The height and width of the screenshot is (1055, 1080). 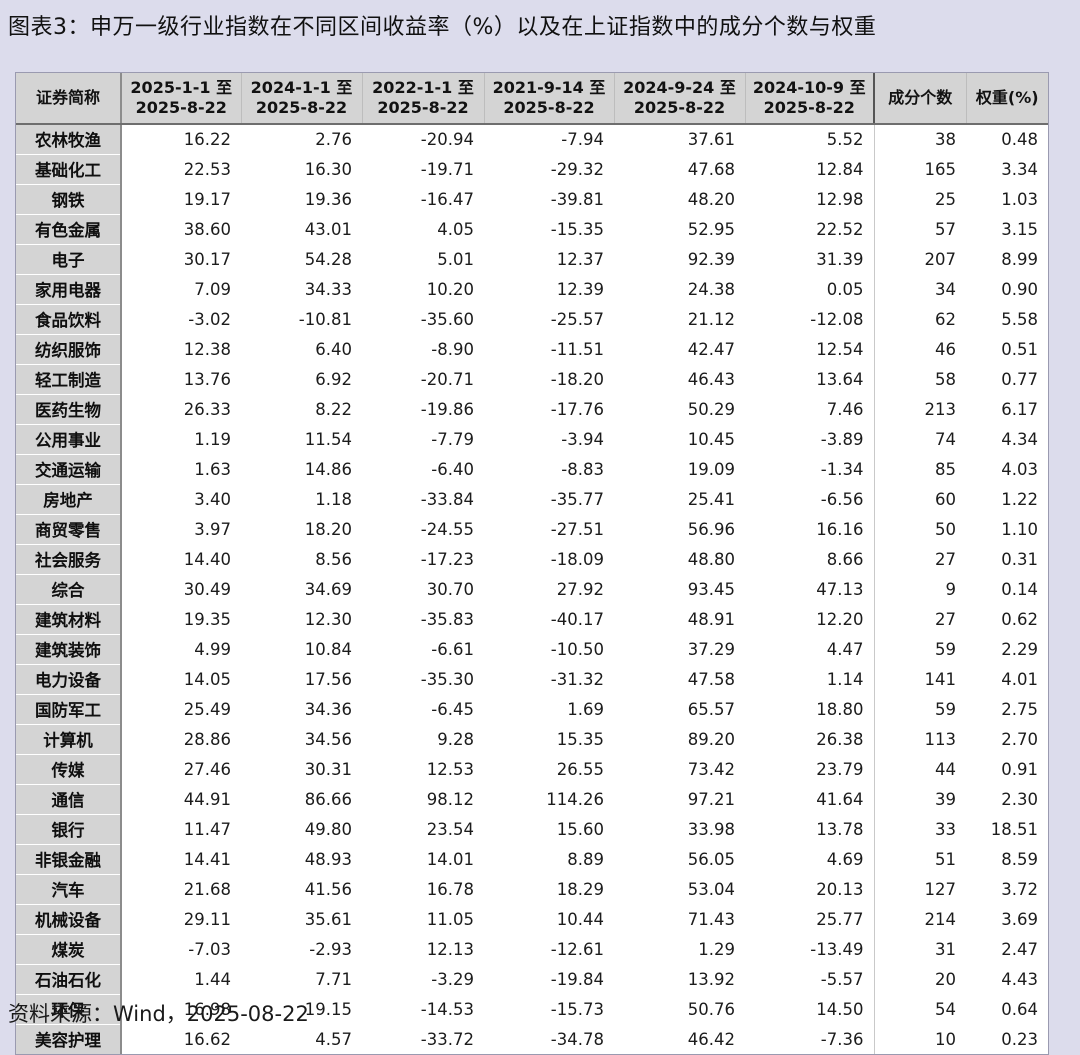 I want to click on table-row: 电子 30.17 54.28 5.01 12.37 92.39 31.39 207 8.99, so click(x=532, y=259).